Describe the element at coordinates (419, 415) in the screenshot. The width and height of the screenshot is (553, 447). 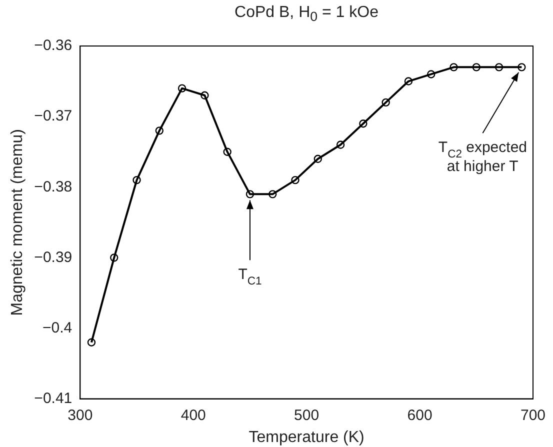
I see `x-tick-label: 600` at that location.